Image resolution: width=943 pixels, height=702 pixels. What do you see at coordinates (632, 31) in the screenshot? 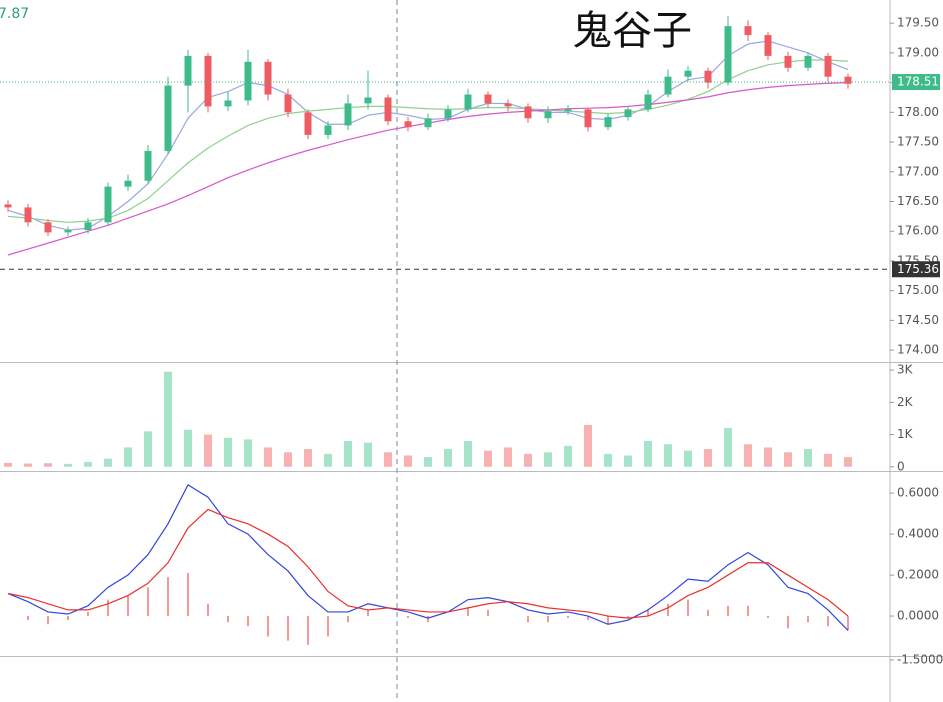
I see `watermark-title: 鬼谷子` at bounding box center [632, 31].